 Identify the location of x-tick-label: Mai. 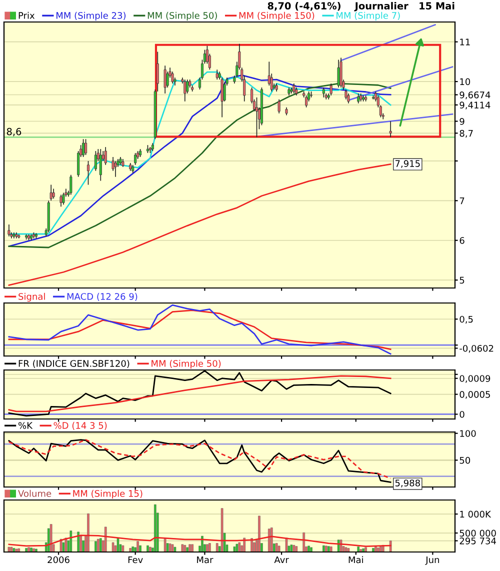
(355, 560).